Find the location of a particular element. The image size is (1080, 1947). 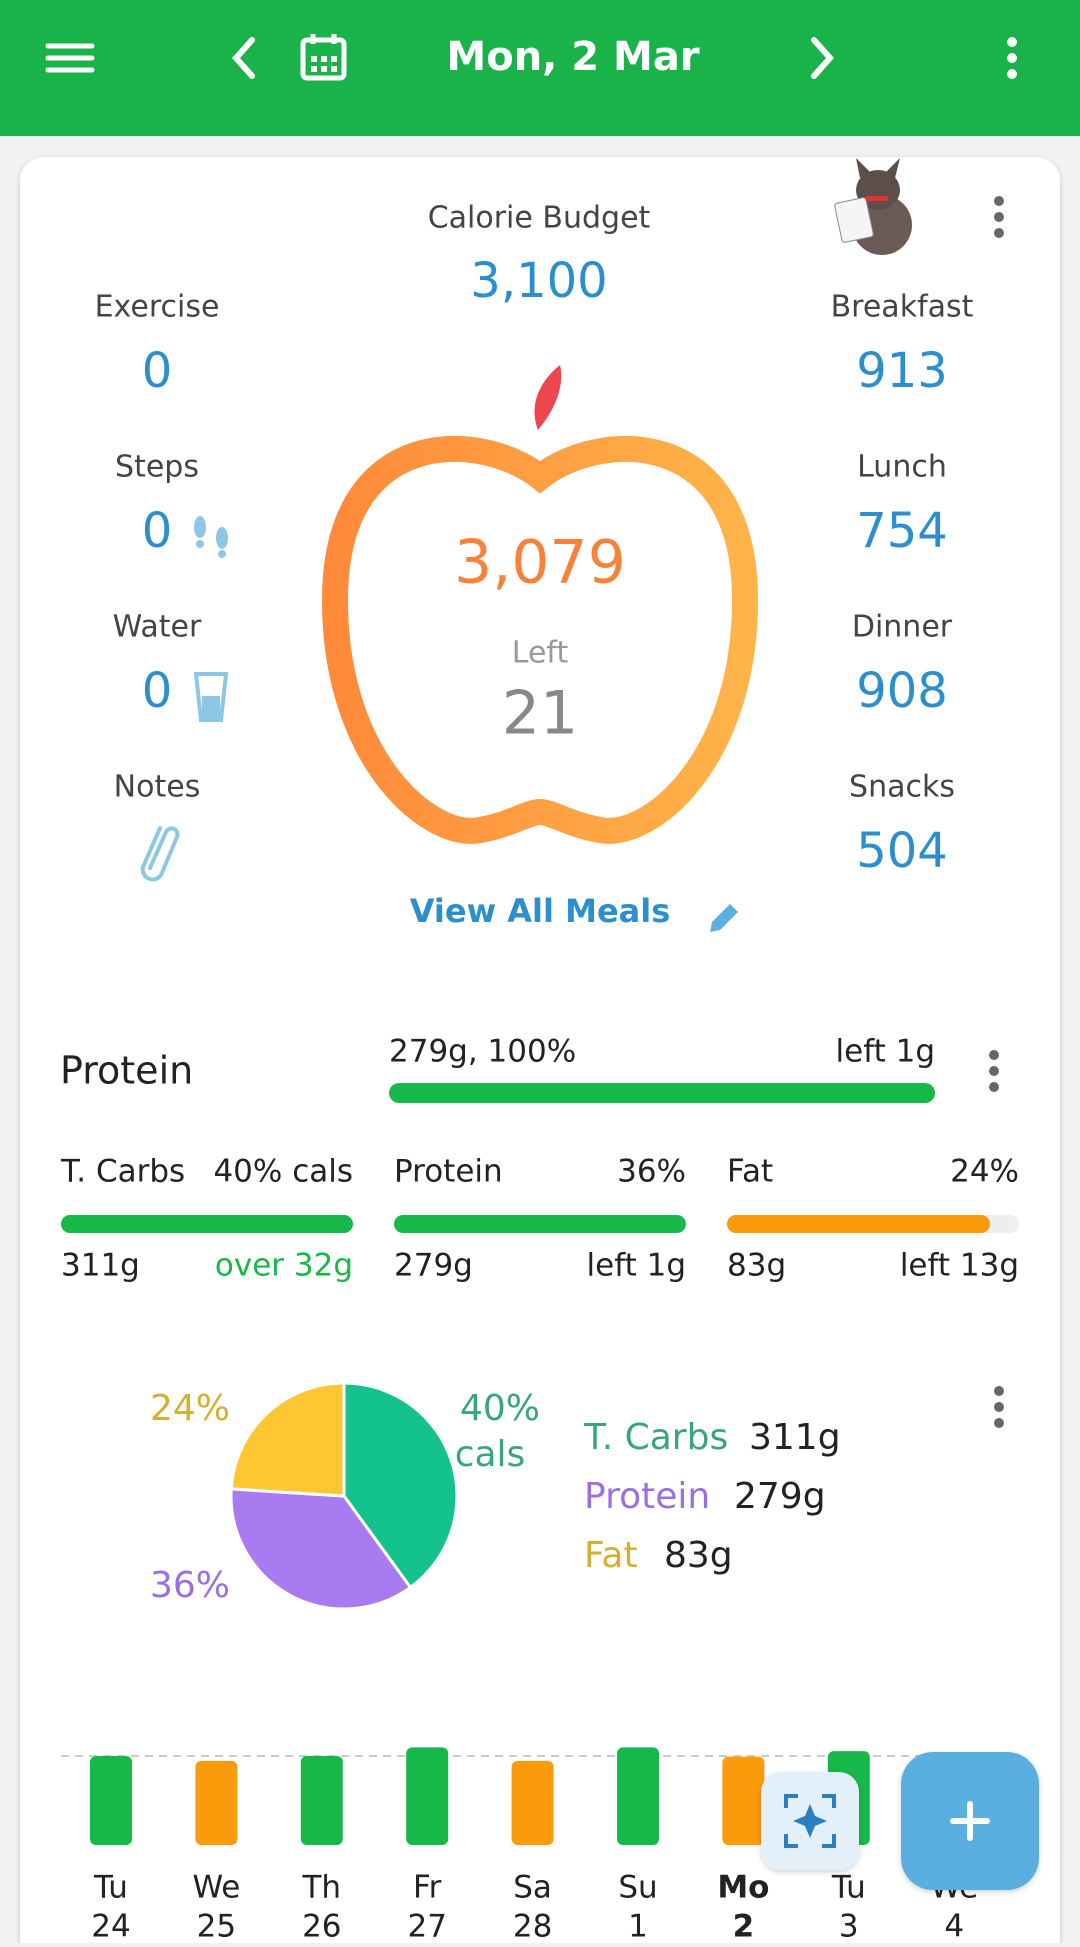

stat-label: Breakfast is located at coordinates (902, 307).